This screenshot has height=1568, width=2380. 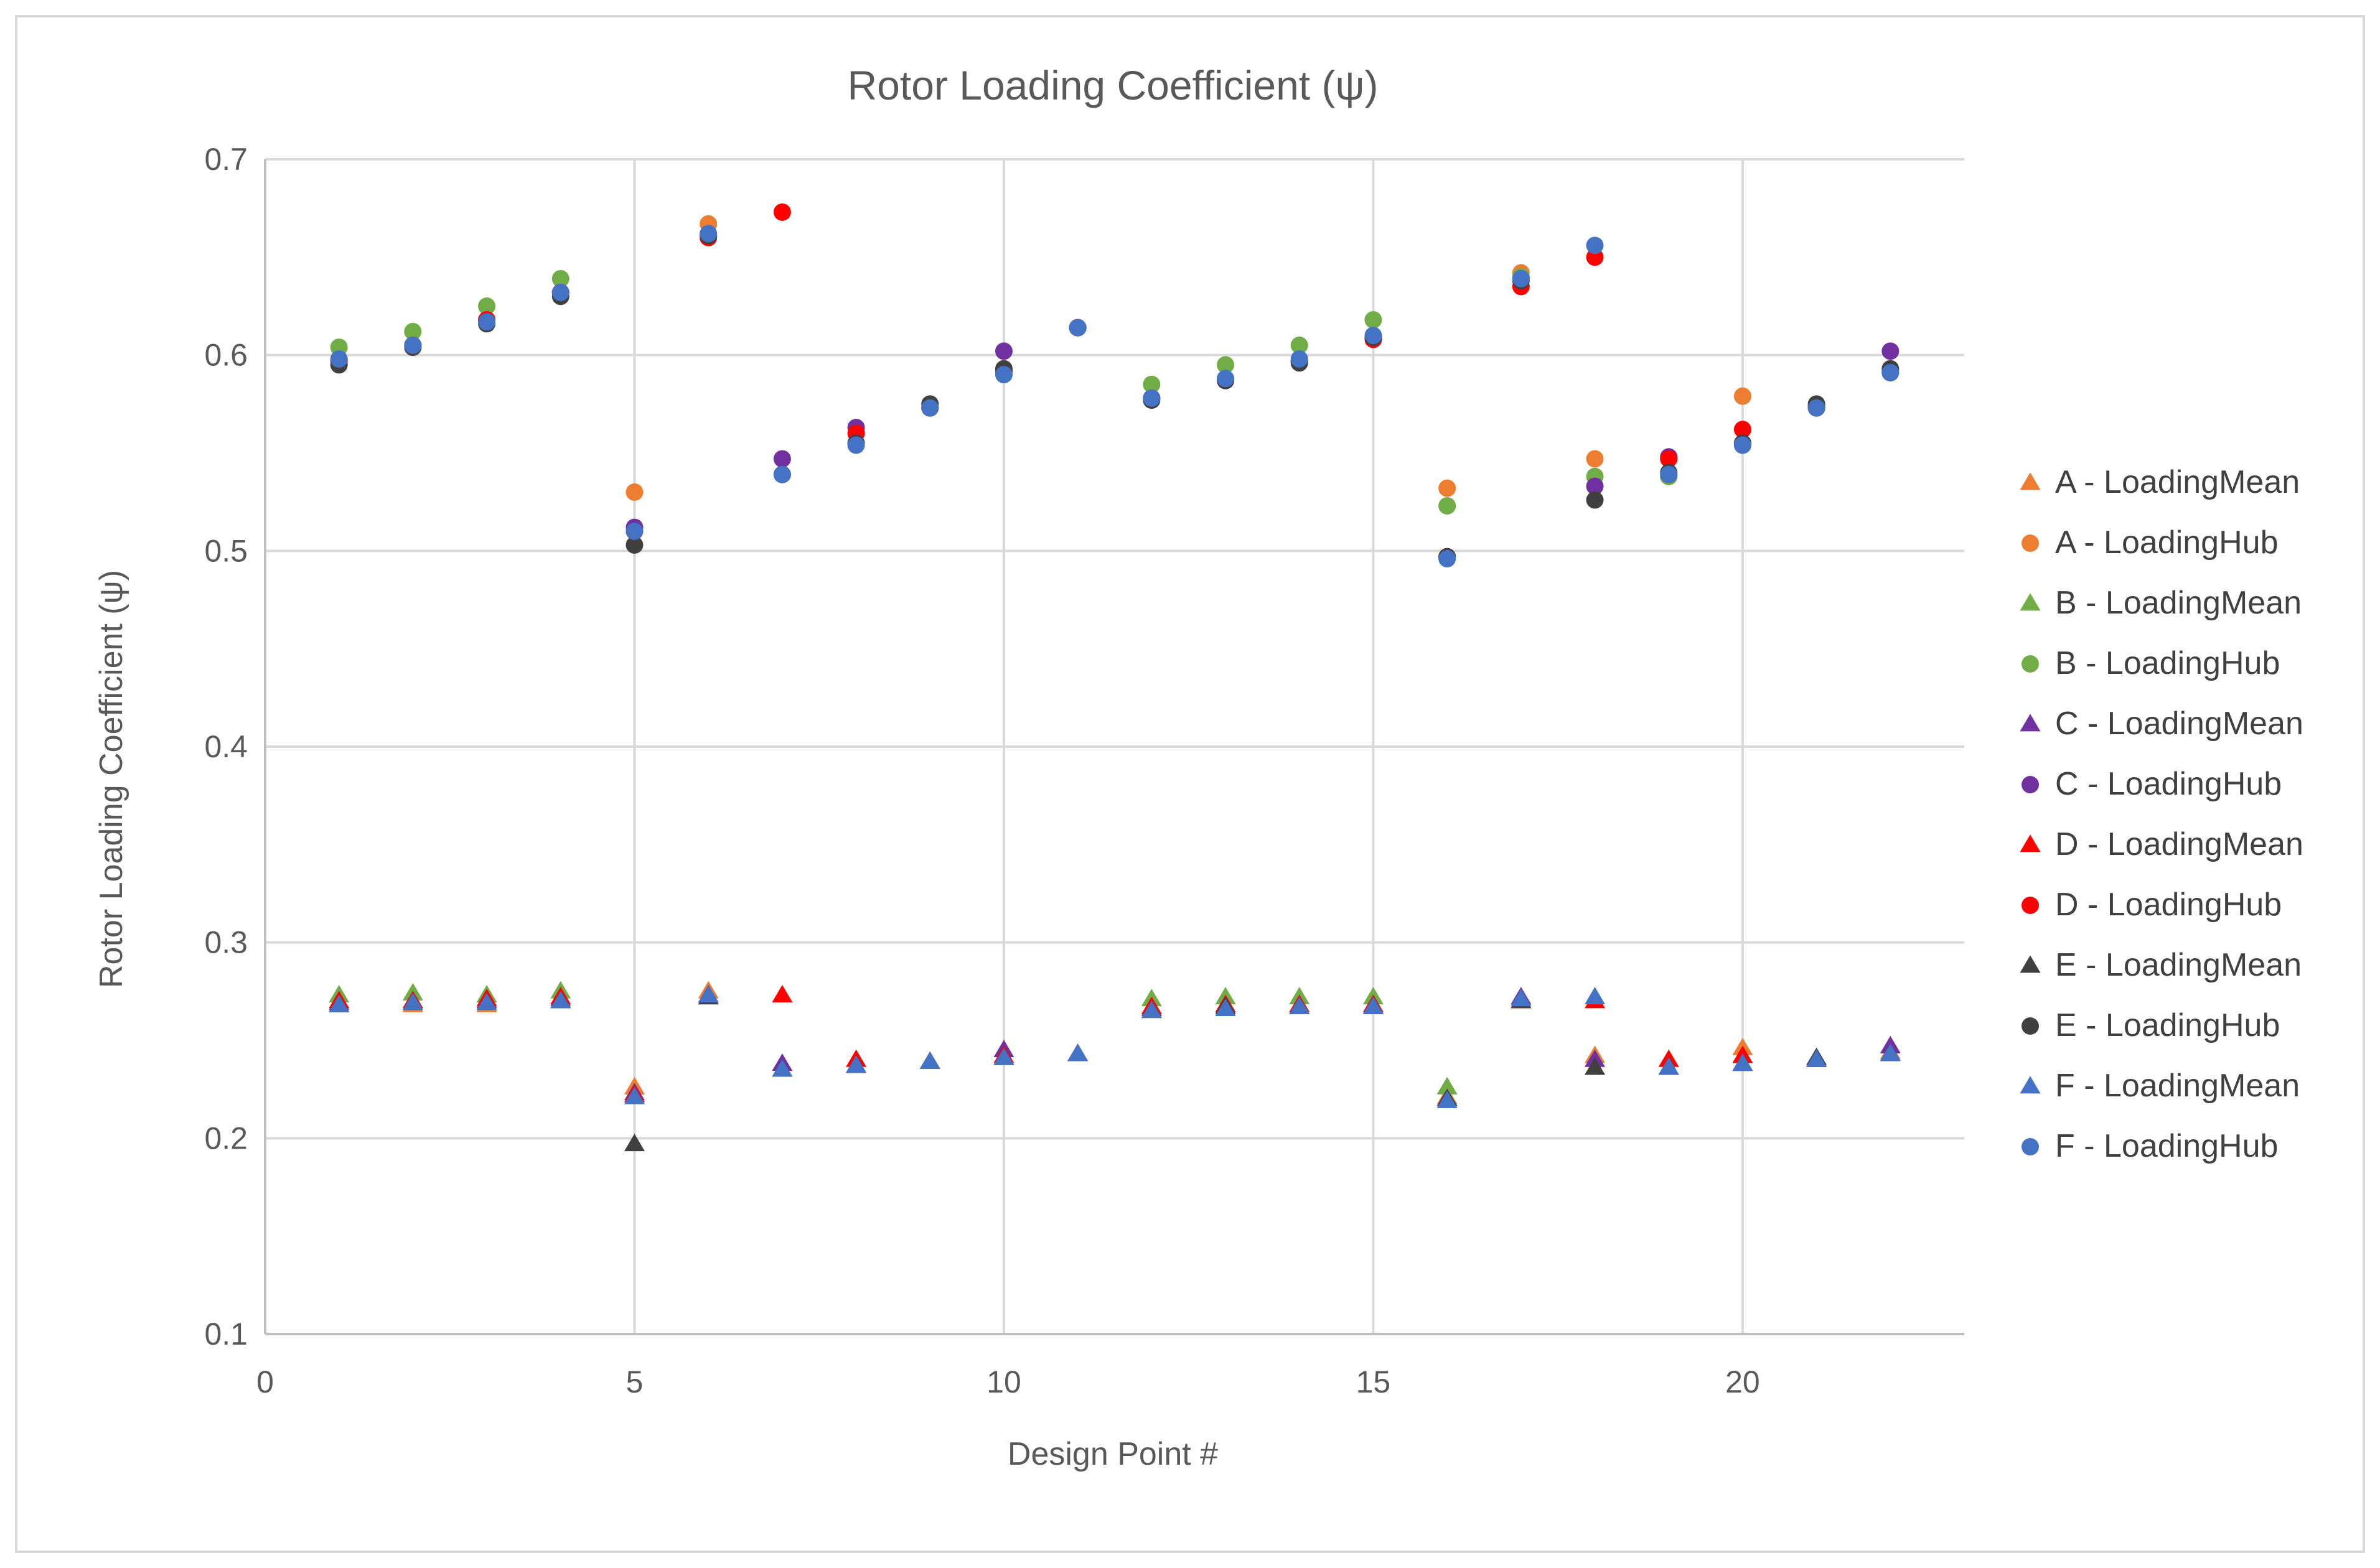 I want to click on y-tick-label: 0.7, so click(x=226, y=159).